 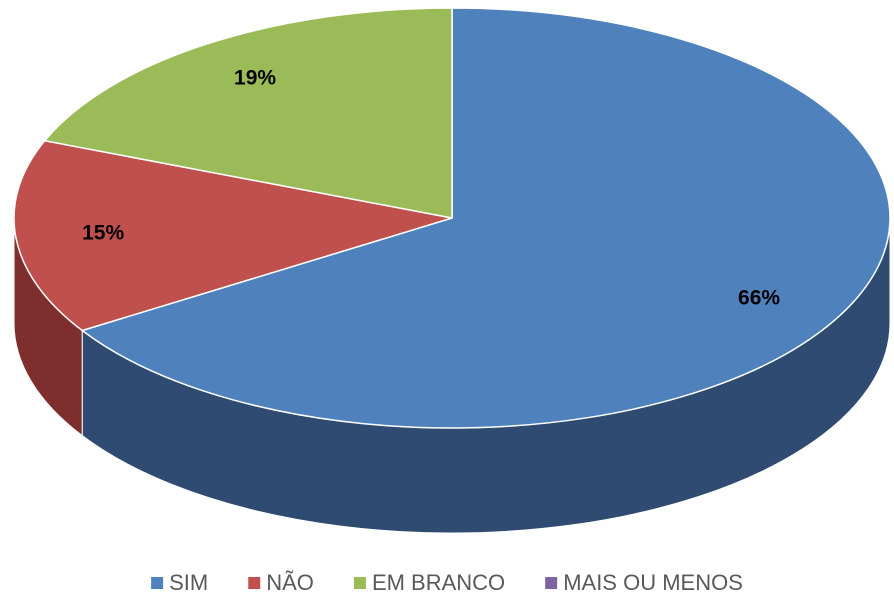 What do you see at coordinates (188, 582) in the screenshot?
I see `legend-label: SIM` at bounding box center [188, 582].